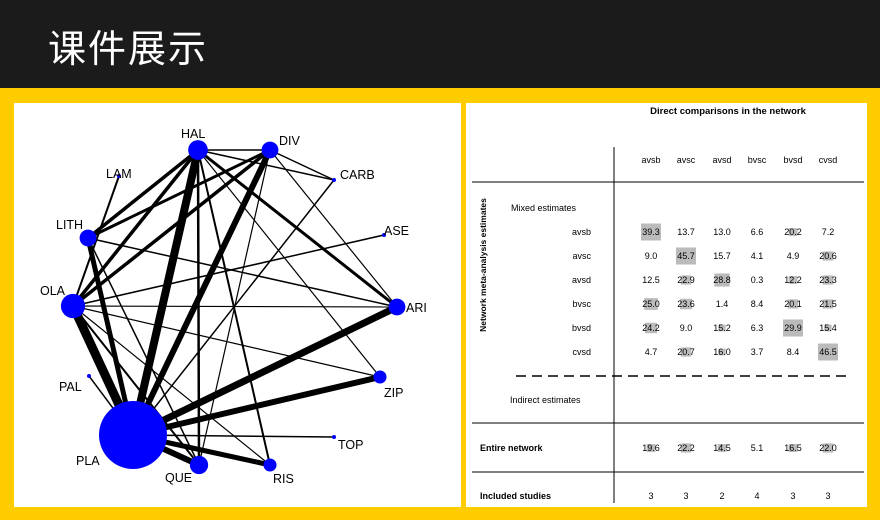  I want to click on row-bvsd-cell-avsb: 24.2, so click(651, 328).